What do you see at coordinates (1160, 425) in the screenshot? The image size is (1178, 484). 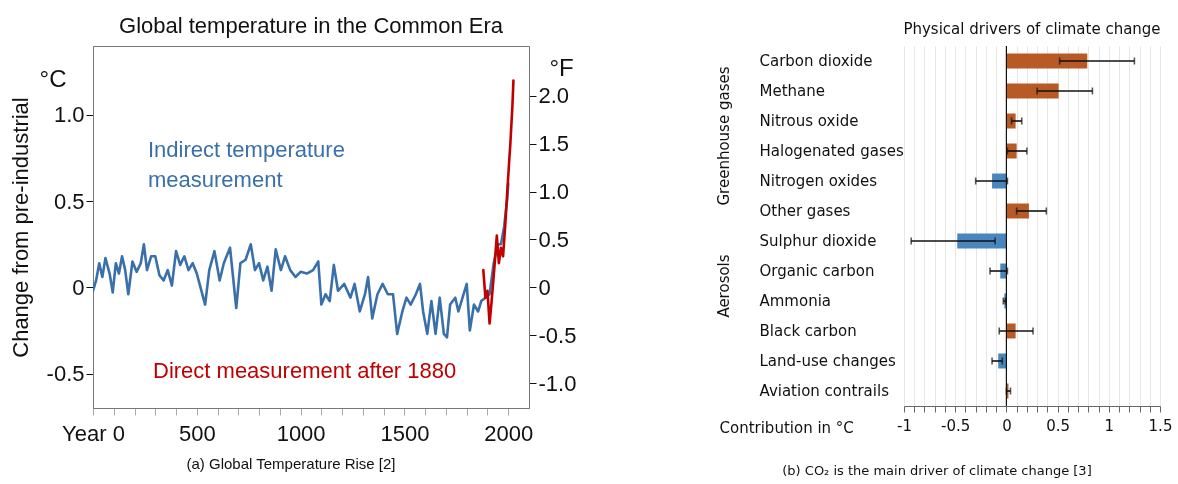 I see `x-tick-label: 1.5` at bounding box center [1160, 425].